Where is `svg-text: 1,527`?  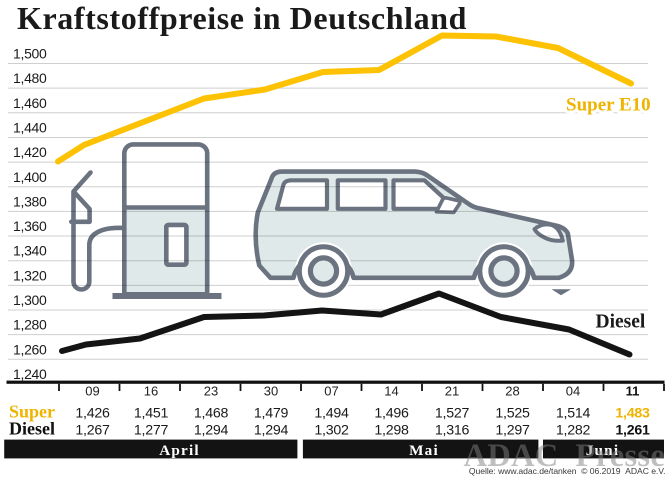 svg-text: 1,527 is located at coordinates (452, 414).